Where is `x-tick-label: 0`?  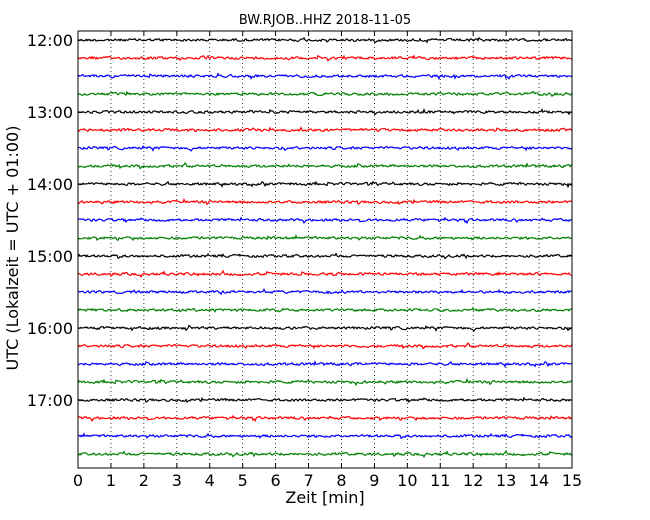 x-tick-label: 0 is located at coordinates (78, 480).